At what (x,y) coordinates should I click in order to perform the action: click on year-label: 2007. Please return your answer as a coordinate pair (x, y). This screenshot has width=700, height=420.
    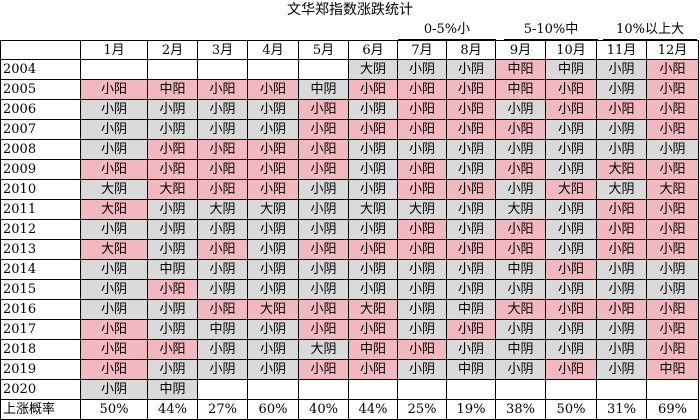
    Looking at the image, I should click on (40, 130).